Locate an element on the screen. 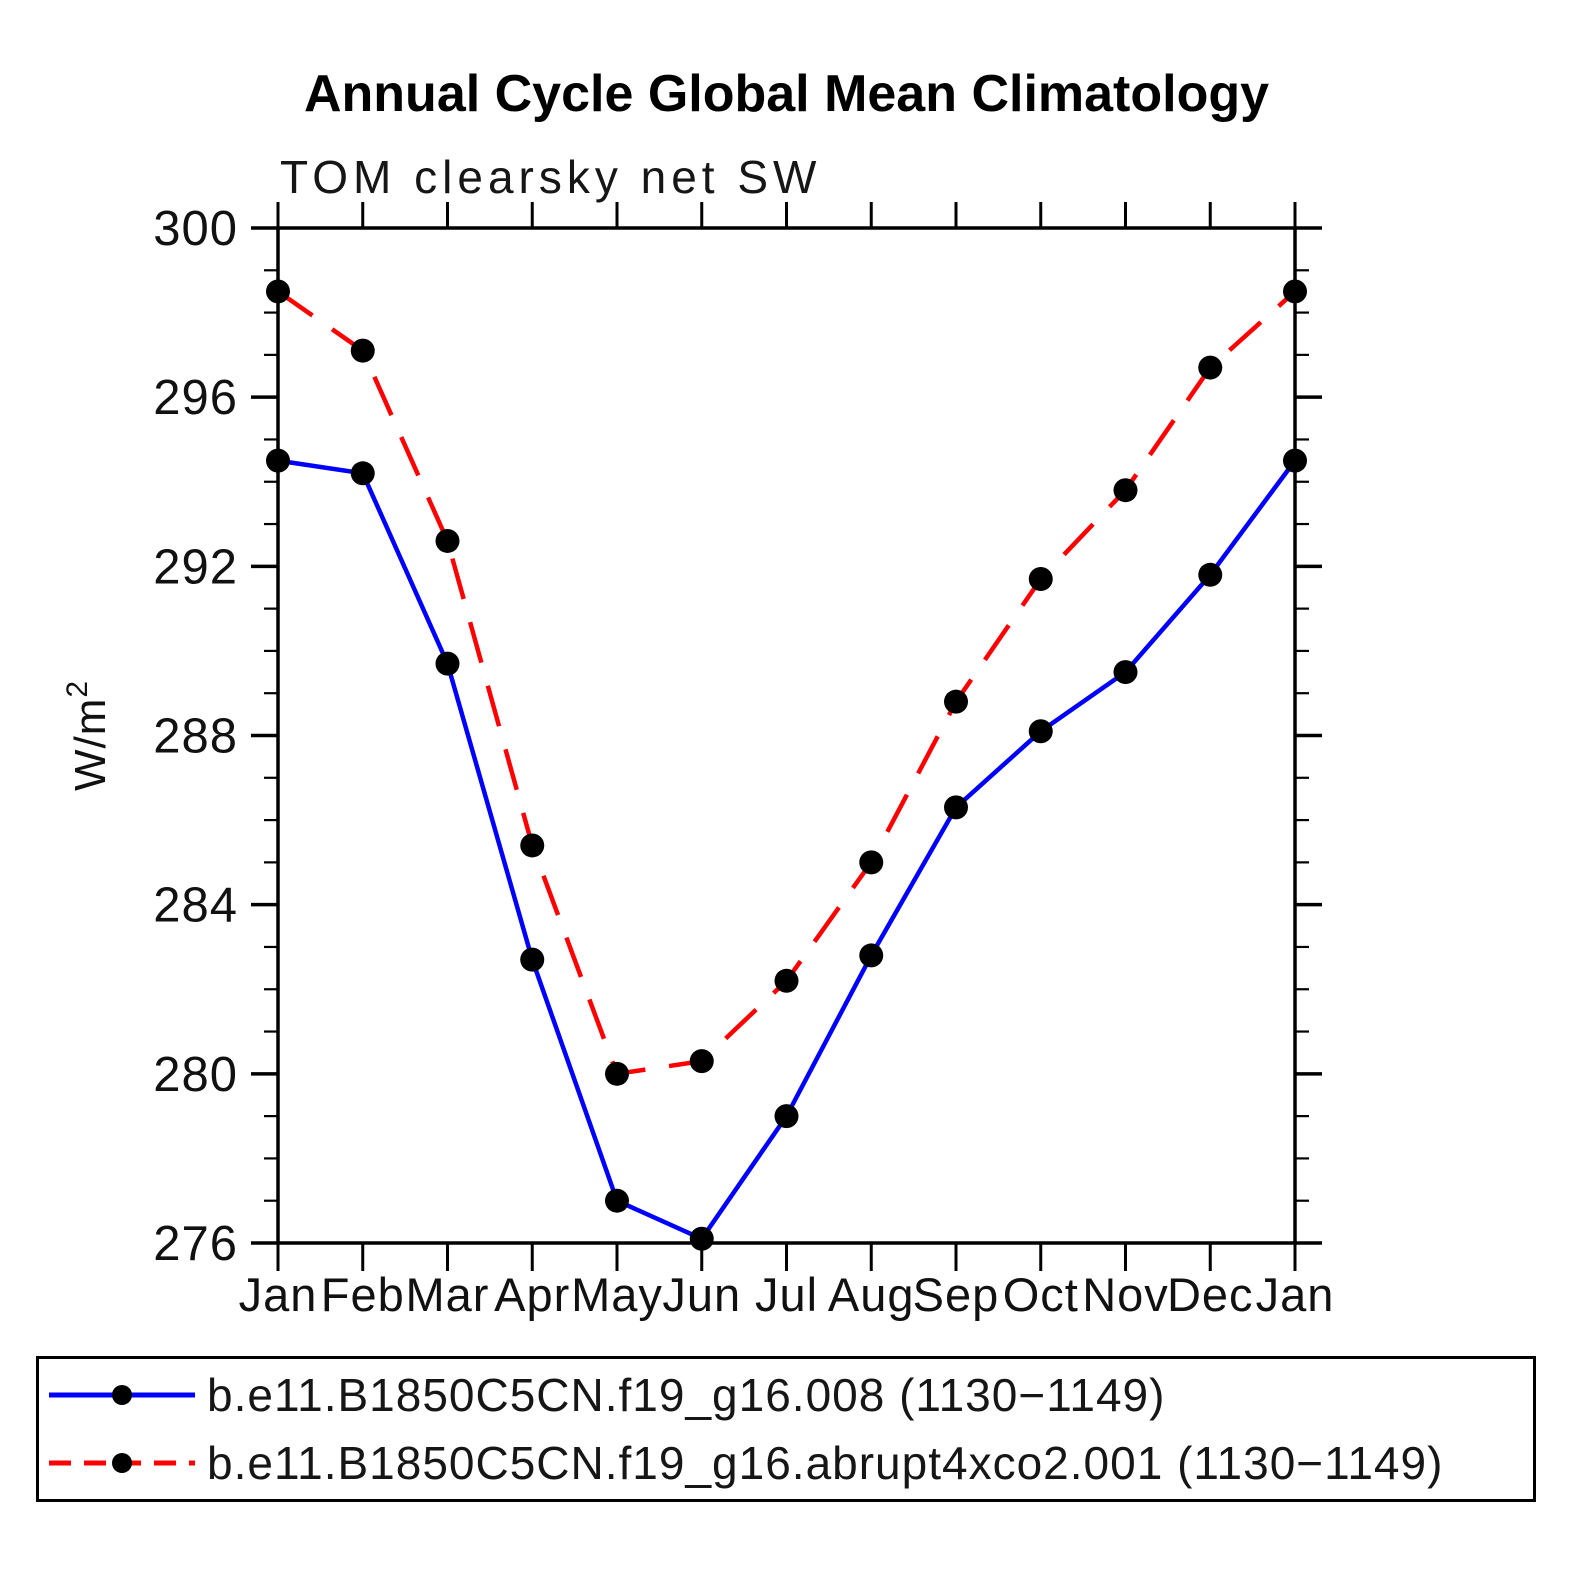  y-axis-title: W/m2 is located at coordinates (88, 735).